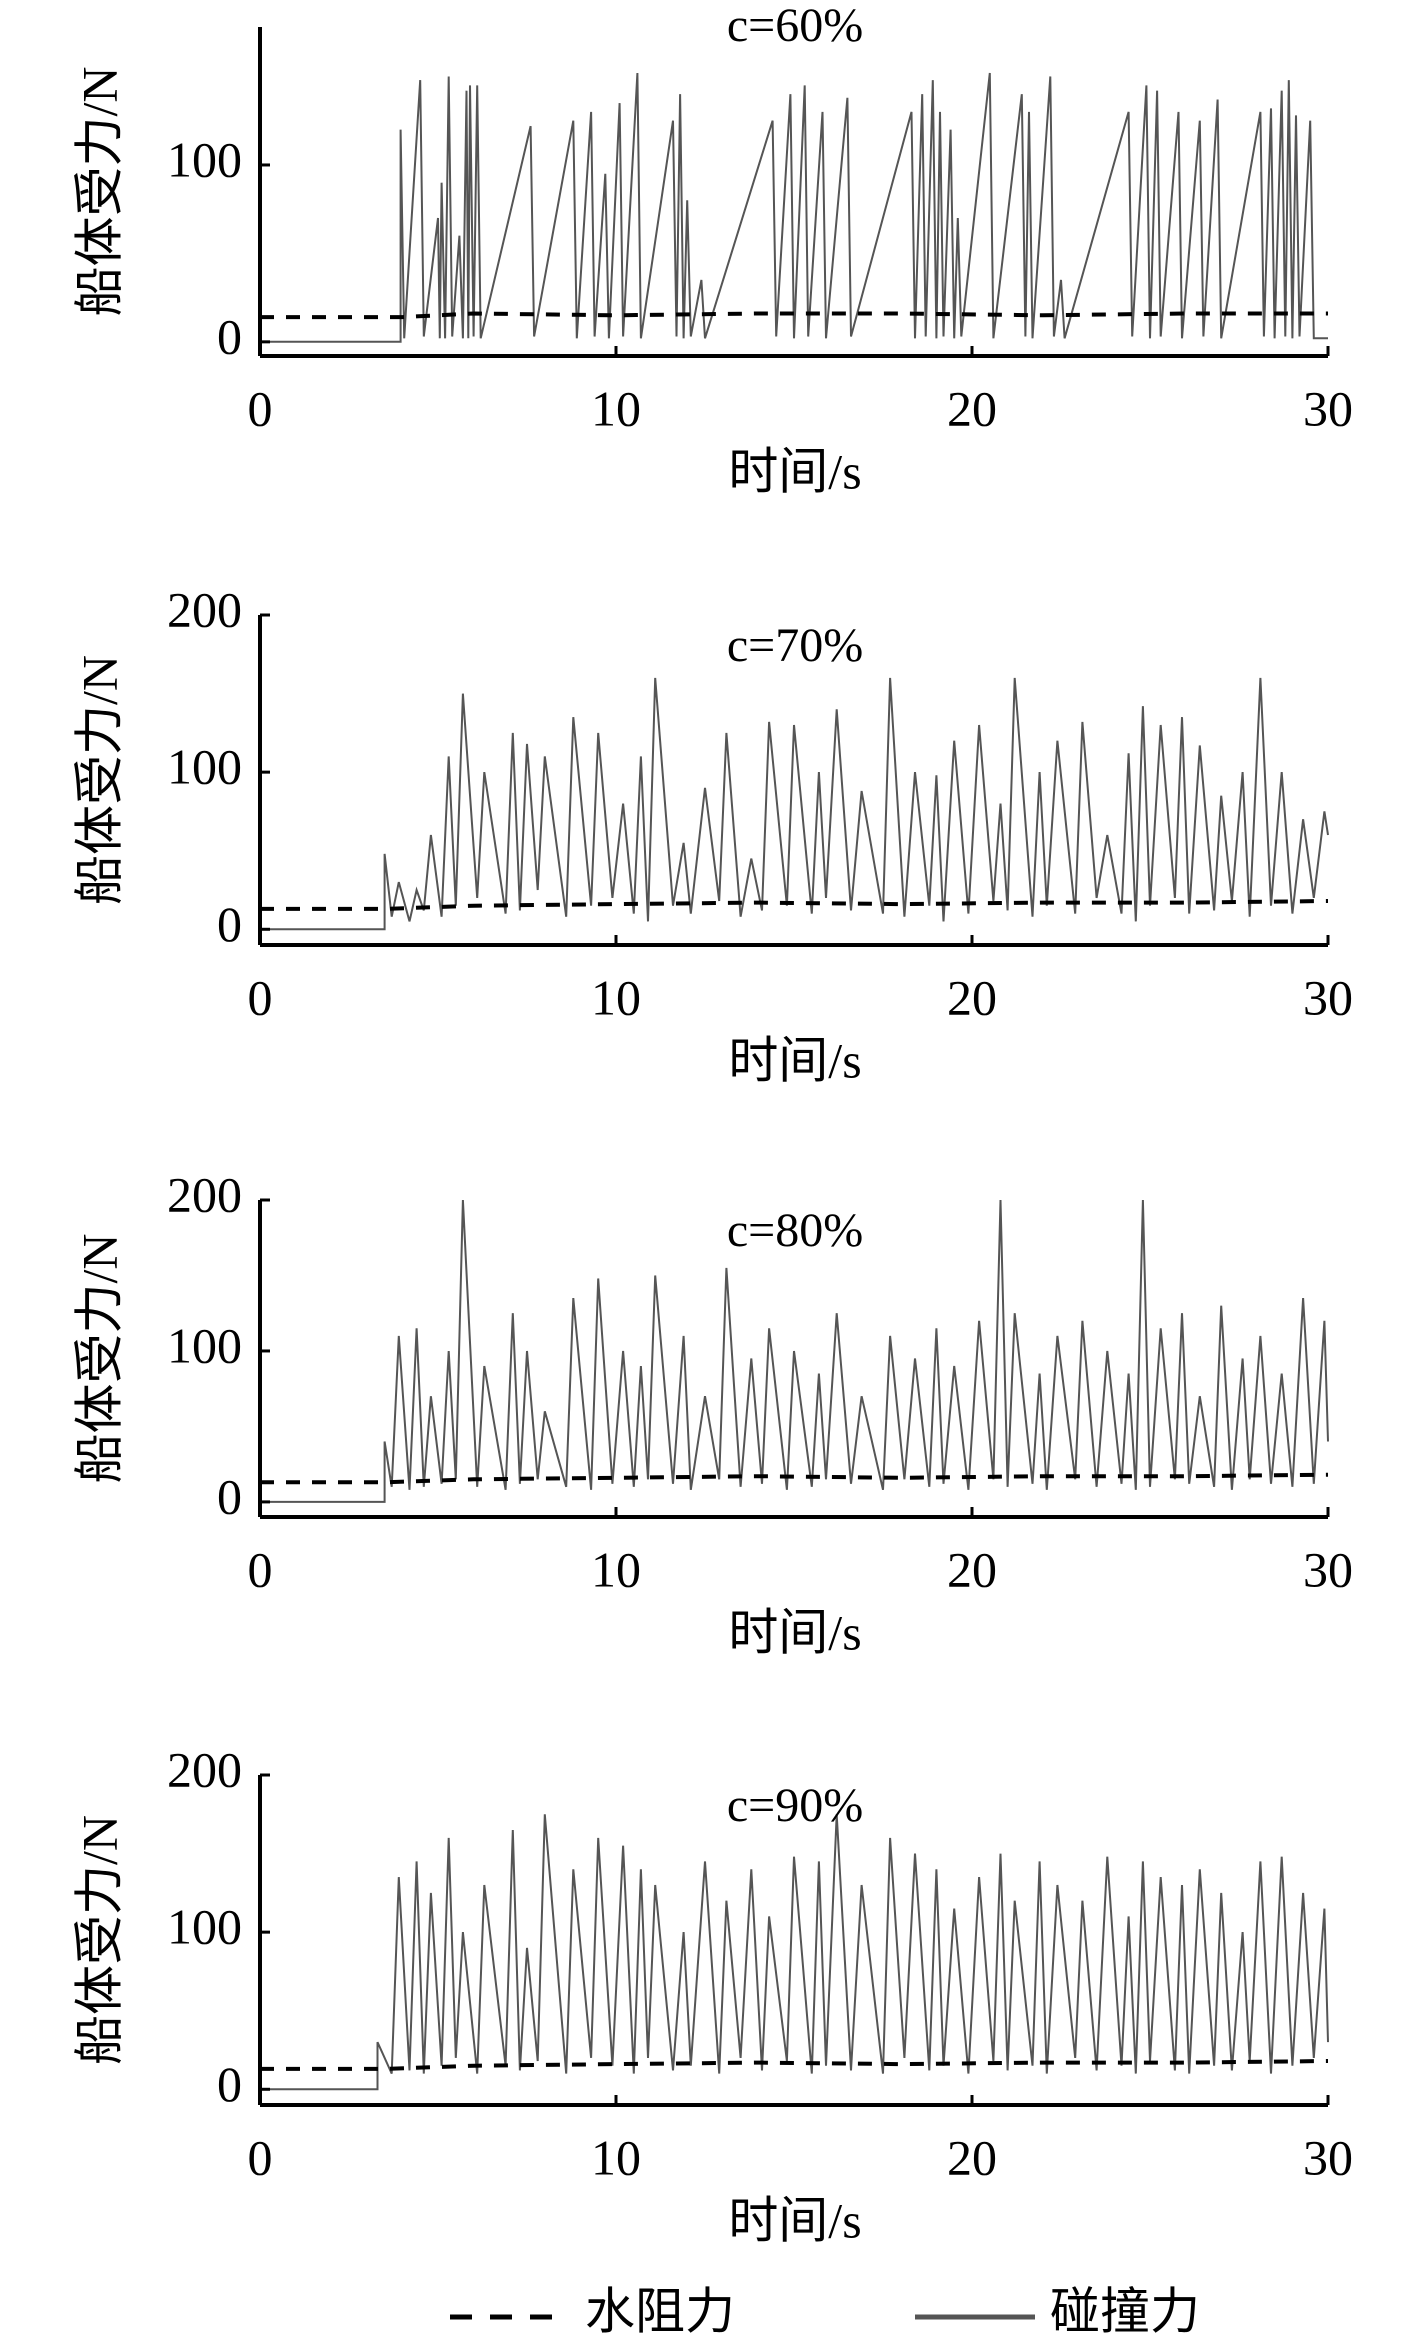 The height and width of the screenshot is (2337, 1417). What do you see at coordinates (660, 2310) in the screenshot?
I see `legend-label: 水阻力` at bounding box center [660, 2310].